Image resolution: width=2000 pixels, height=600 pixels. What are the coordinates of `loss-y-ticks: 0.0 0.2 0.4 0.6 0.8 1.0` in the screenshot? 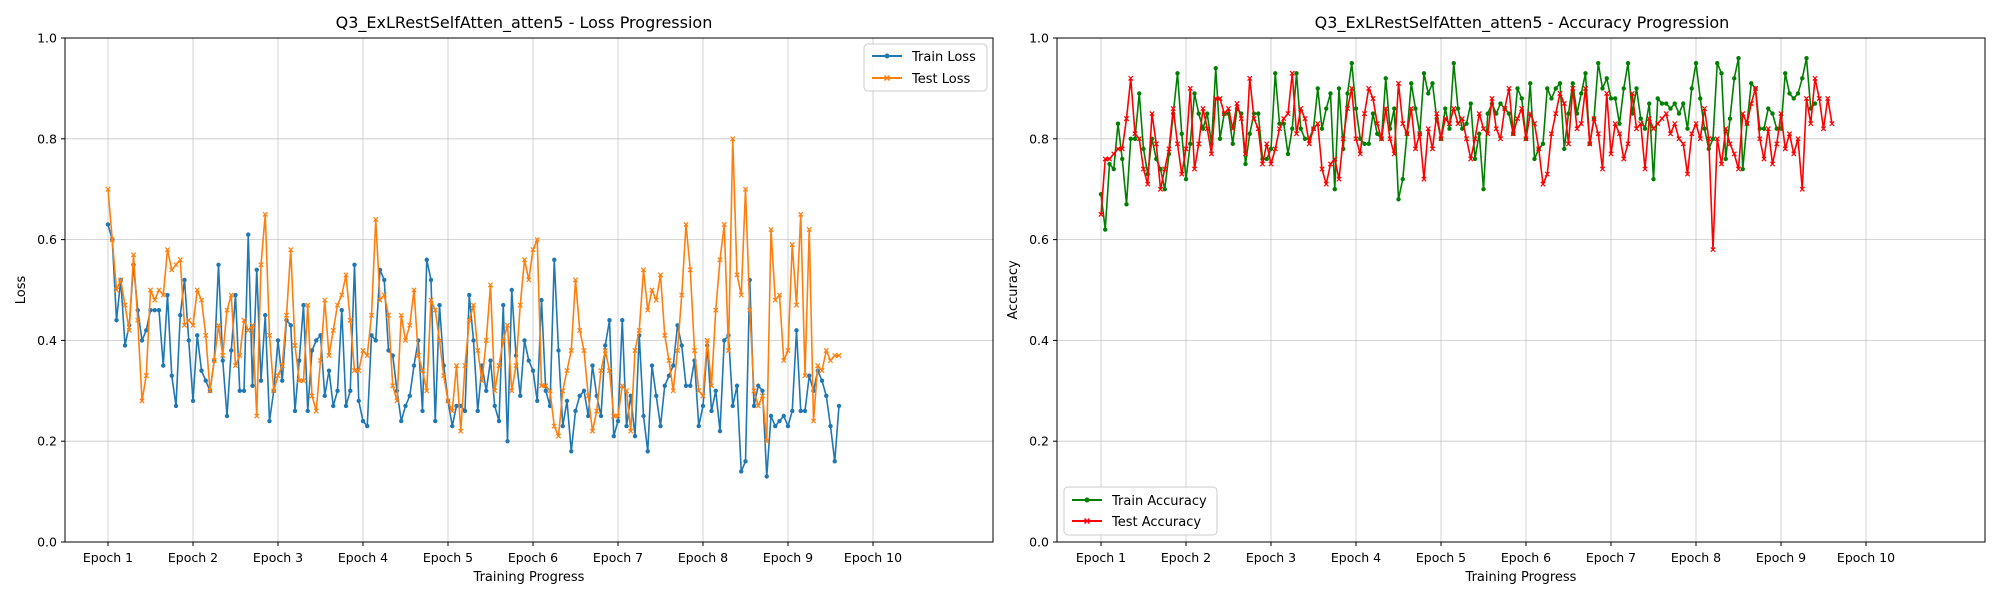 It's located at (51, 290).